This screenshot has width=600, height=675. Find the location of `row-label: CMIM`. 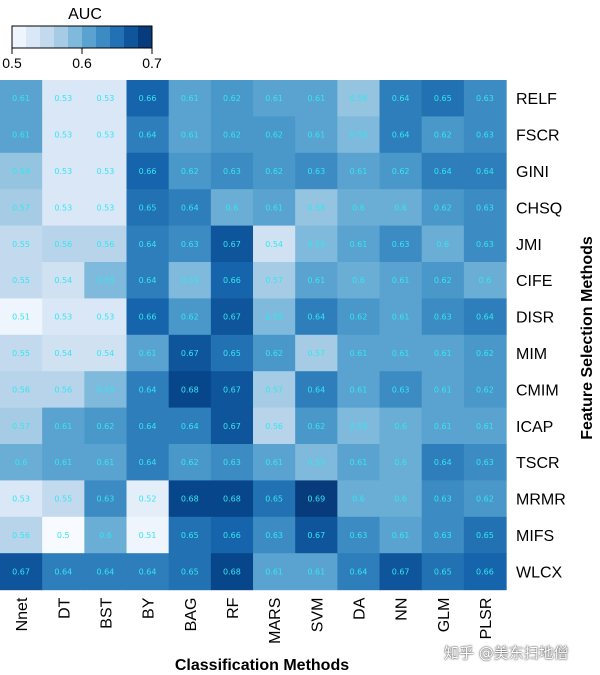

row-label: CMIM is located at coordinates (537, 390).